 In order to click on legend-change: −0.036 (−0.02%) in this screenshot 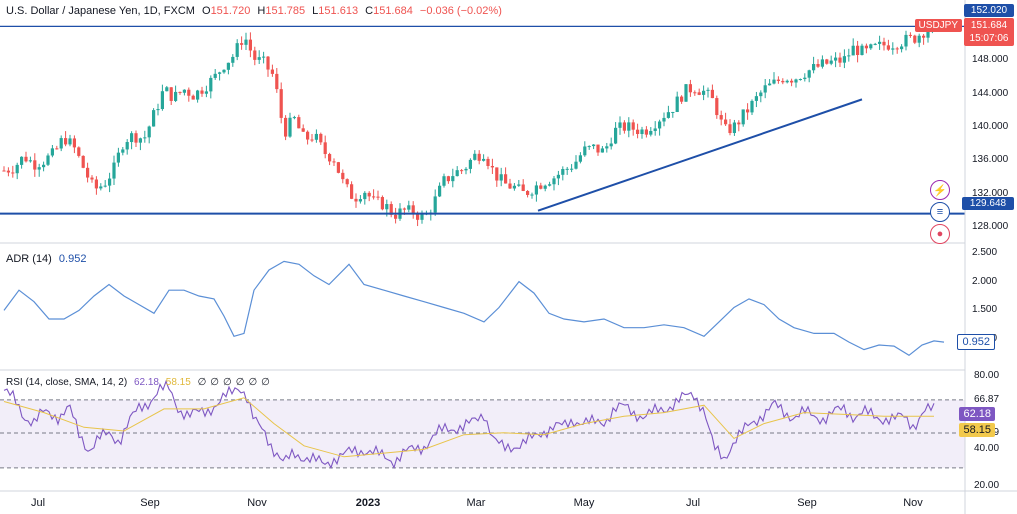, I will do `click(460, 11)`.